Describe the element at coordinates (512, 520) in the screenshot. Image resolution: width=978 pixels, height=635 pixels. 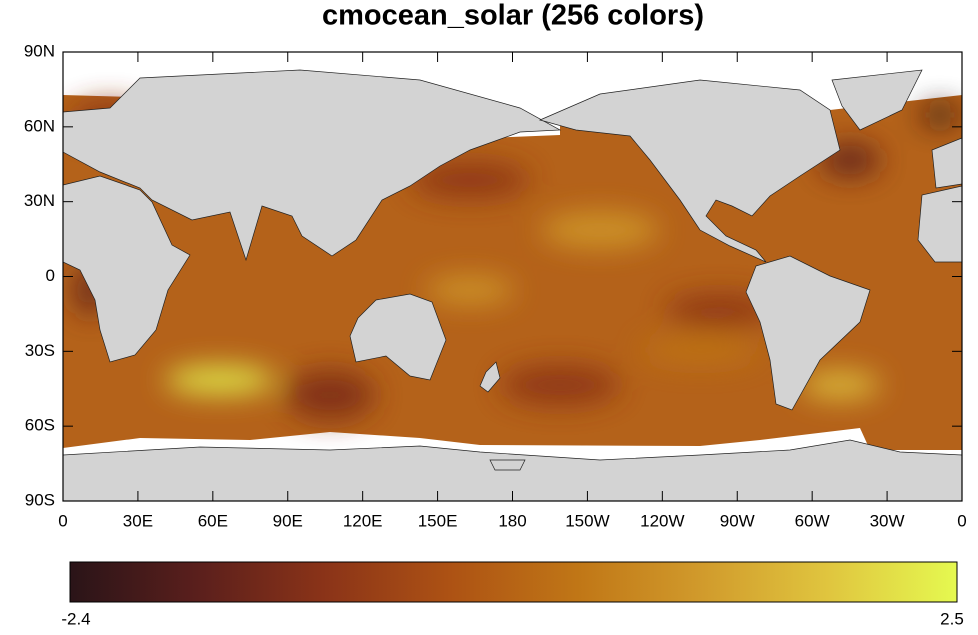
I see `x-tick-label: 180` at that location.